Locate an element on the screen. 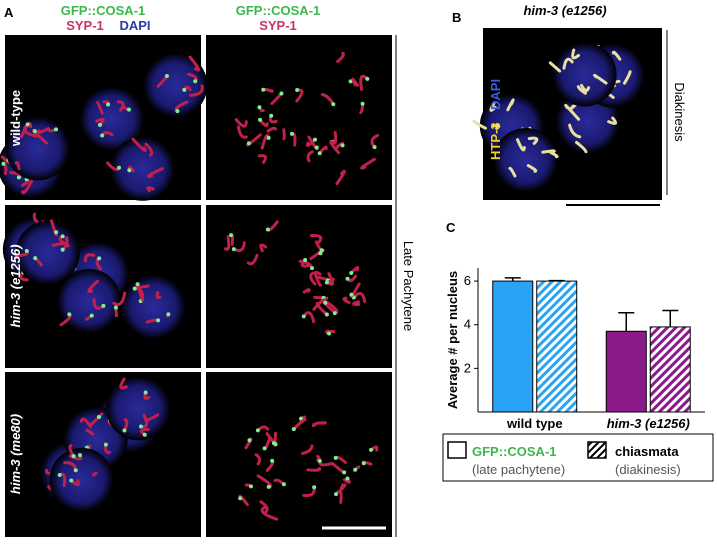 The width and height of the screenshot is (717, 545). row-label: him-3 (e1256) is located at coordinates (15, 285).